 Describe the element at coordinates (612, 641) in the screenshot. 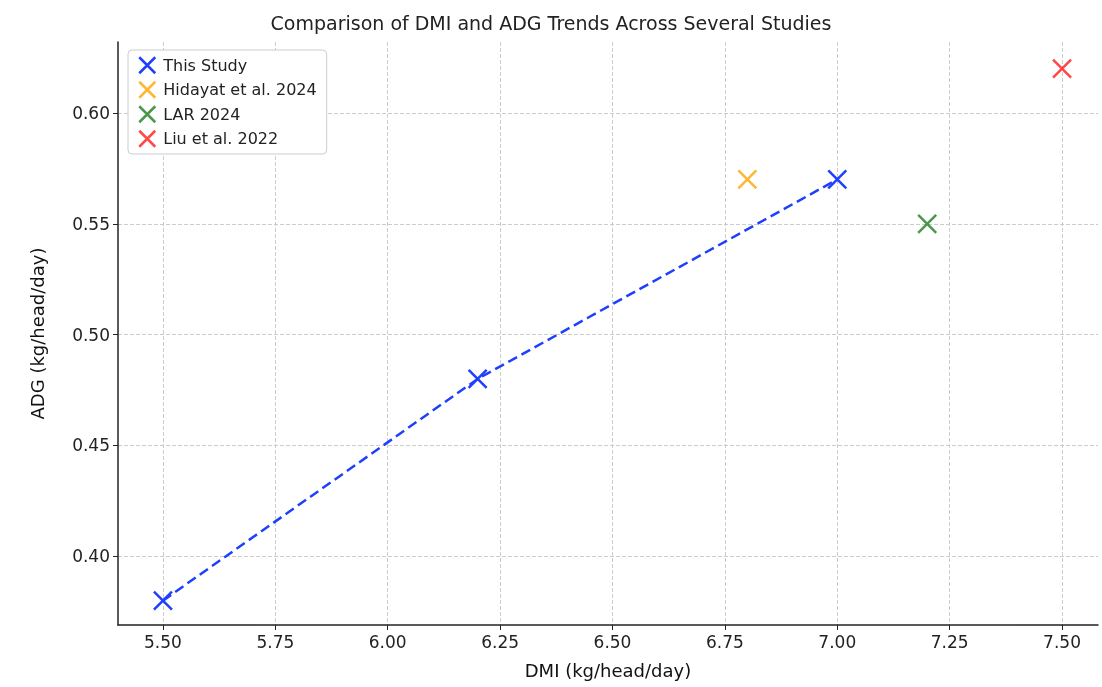

I see `x-tick-label: 6.50` at that location.